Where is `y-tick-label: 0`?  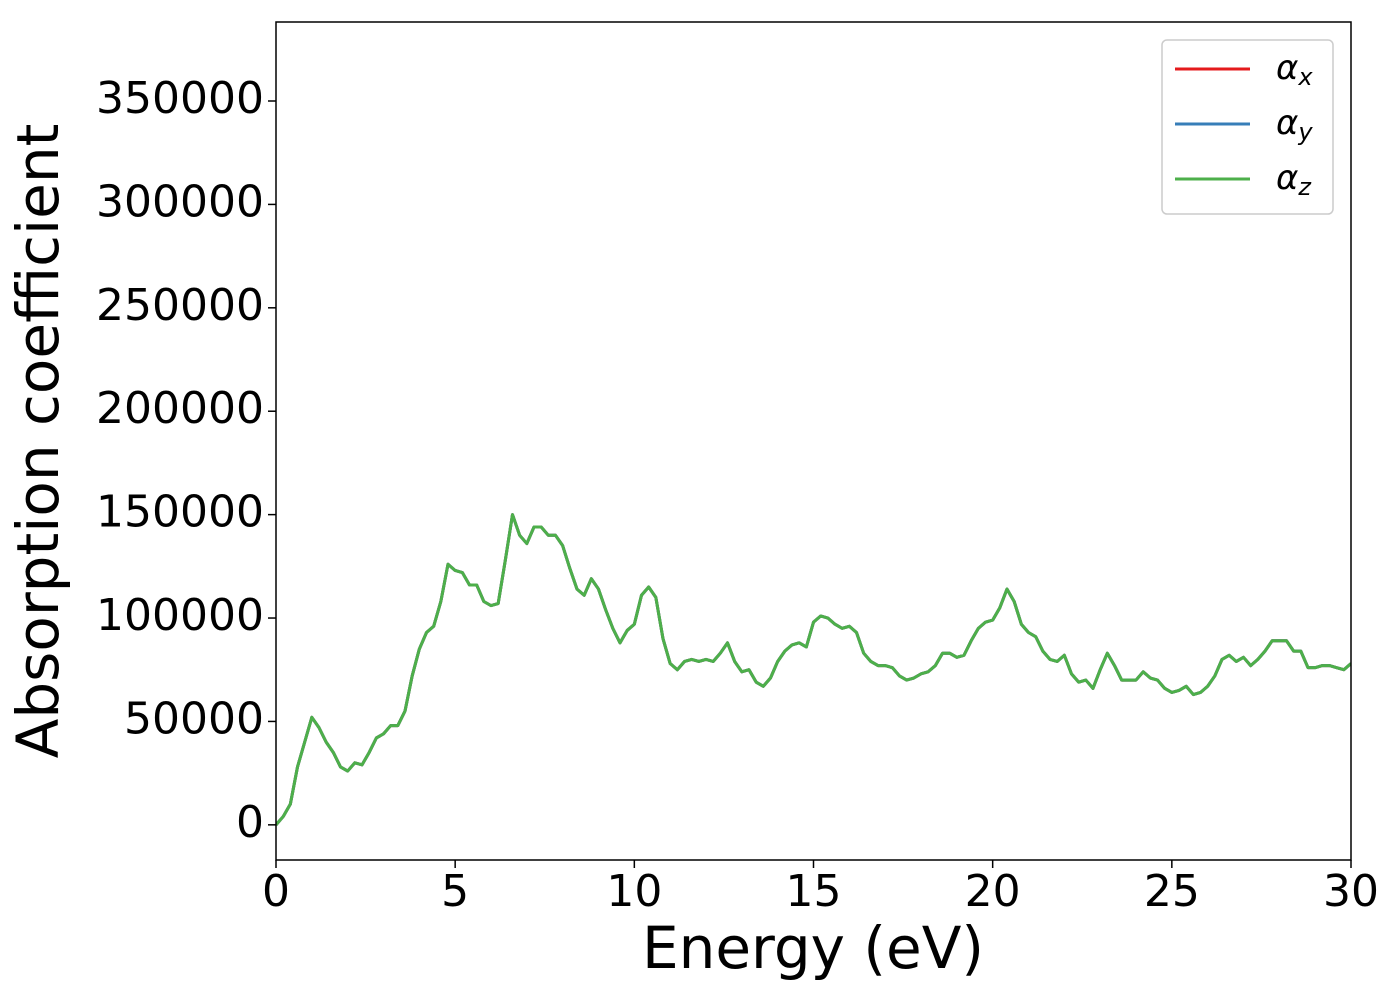 y-tick-label: 0 is located at coordinates (250, 822).